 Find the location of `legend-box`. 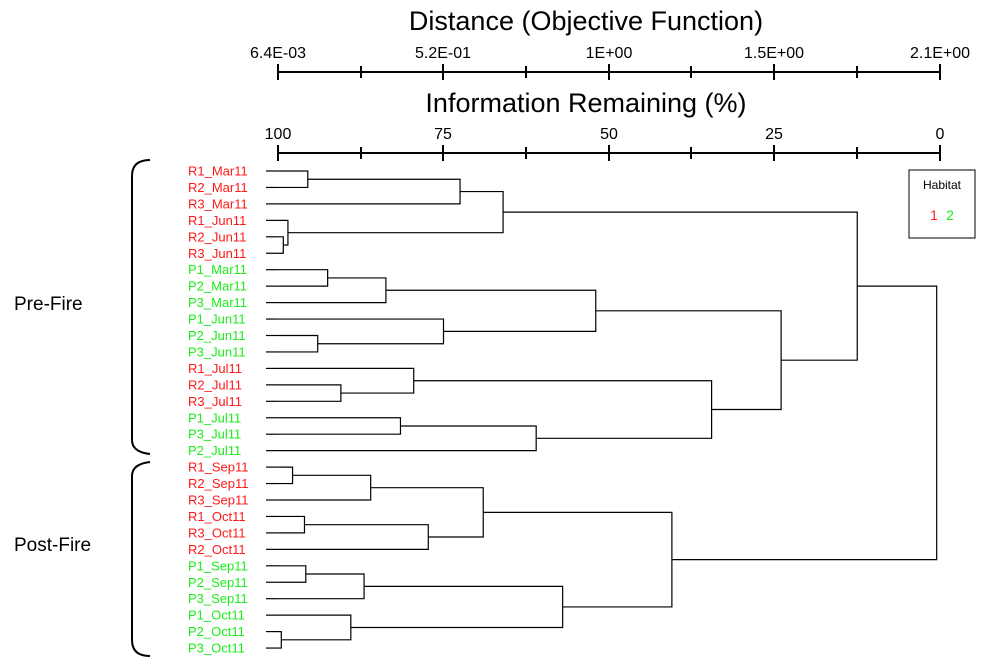

legend-box is located at coordinates (942, 204).